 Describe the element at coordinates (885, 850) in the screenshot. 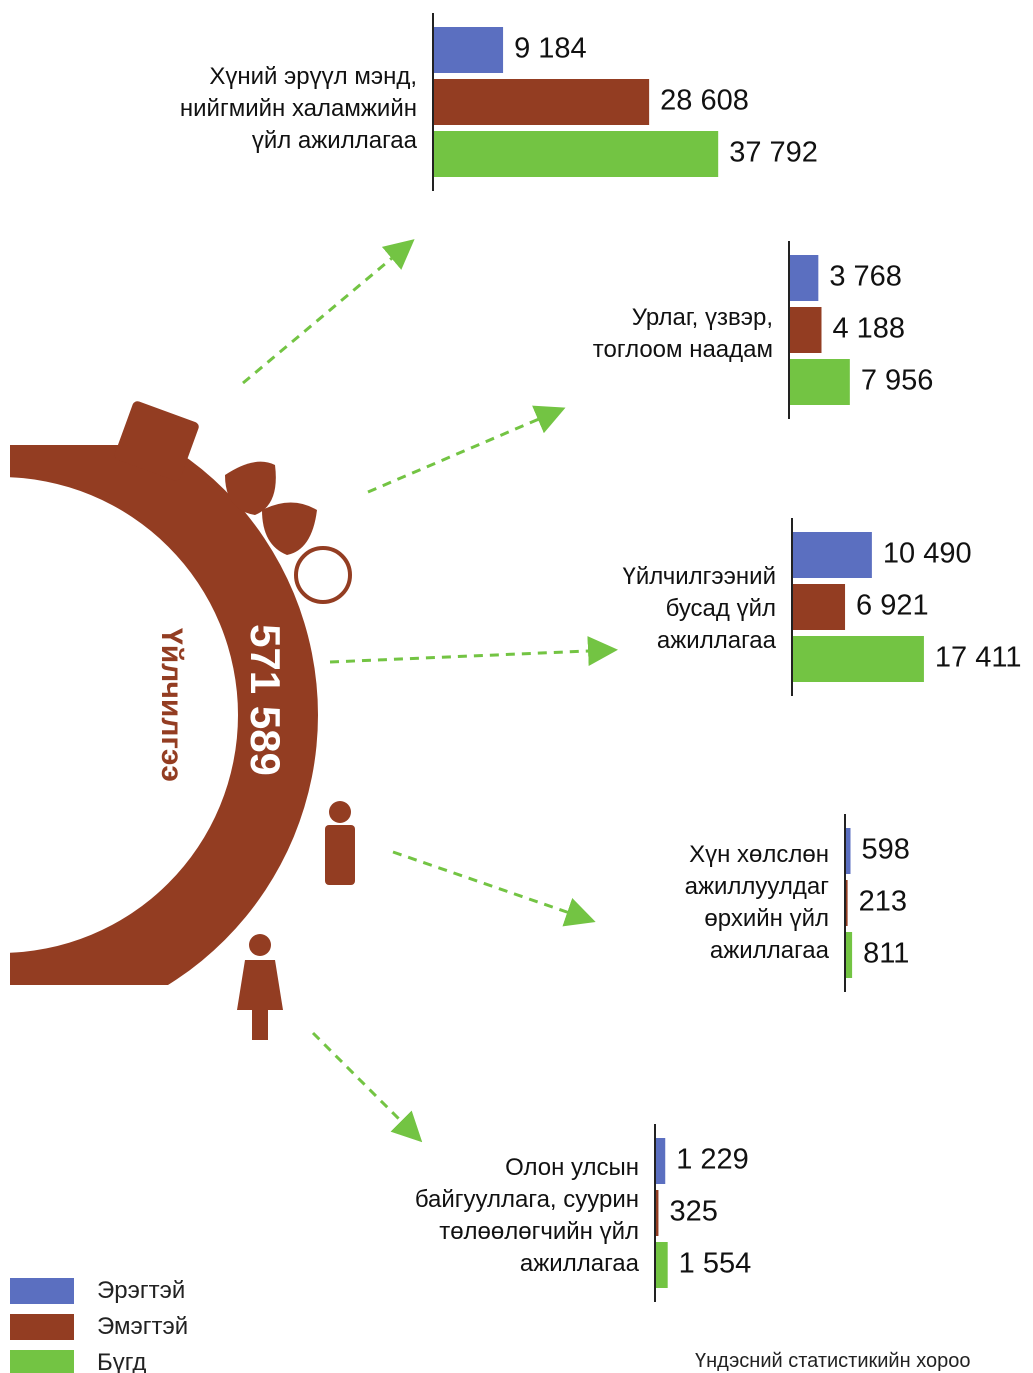

I see `value-label: 598` at that location.